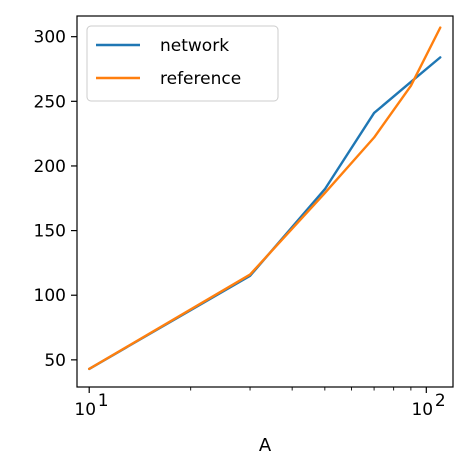  Describe the element at coordinates (200, 79) in the screenshot. I see `legend-label-reference: reference` at that location.